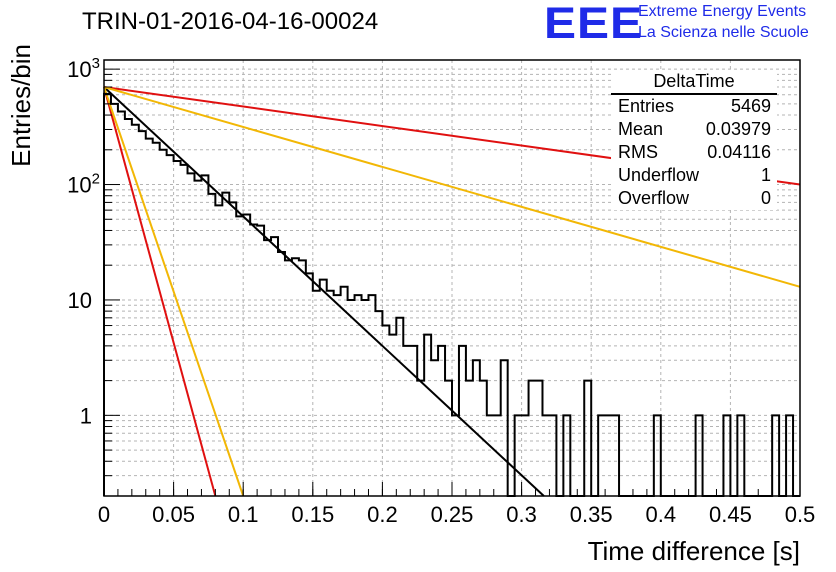 The image size is (836, 572). Describe the element at coordinates (694, 152) in the screenshot. I see `stats-row: RMS 0.04116` at that location.